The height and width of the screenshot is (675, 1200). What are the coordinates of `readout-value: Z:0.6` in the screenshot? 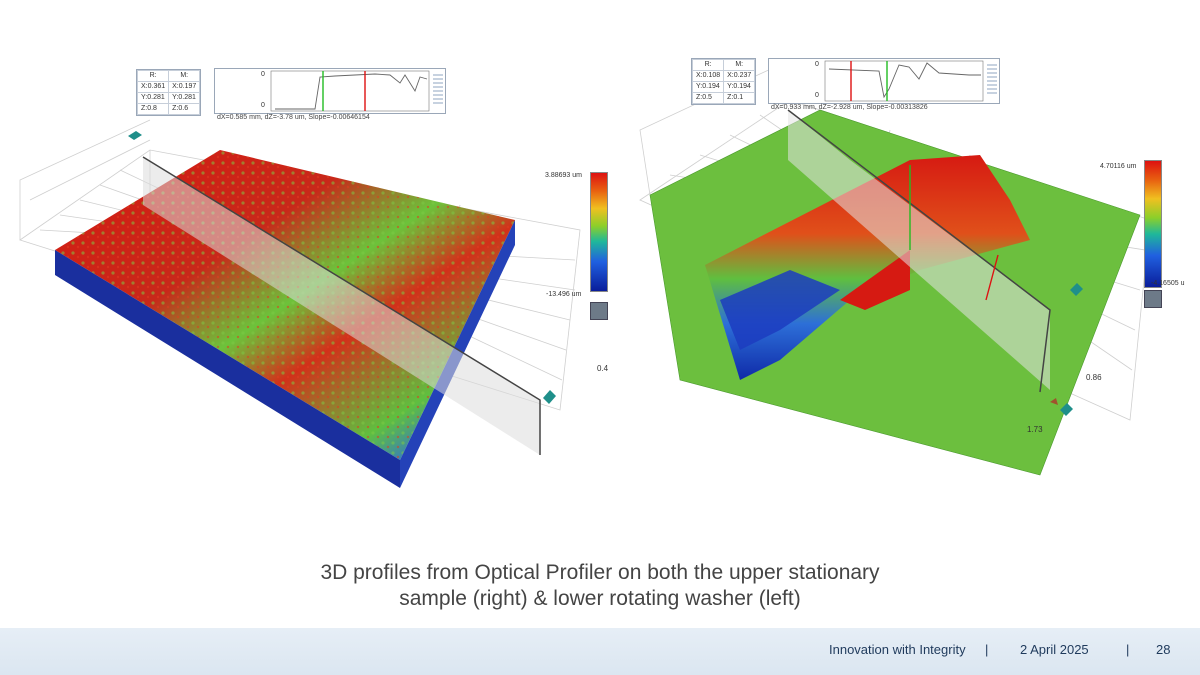 It's located at (184, 109).